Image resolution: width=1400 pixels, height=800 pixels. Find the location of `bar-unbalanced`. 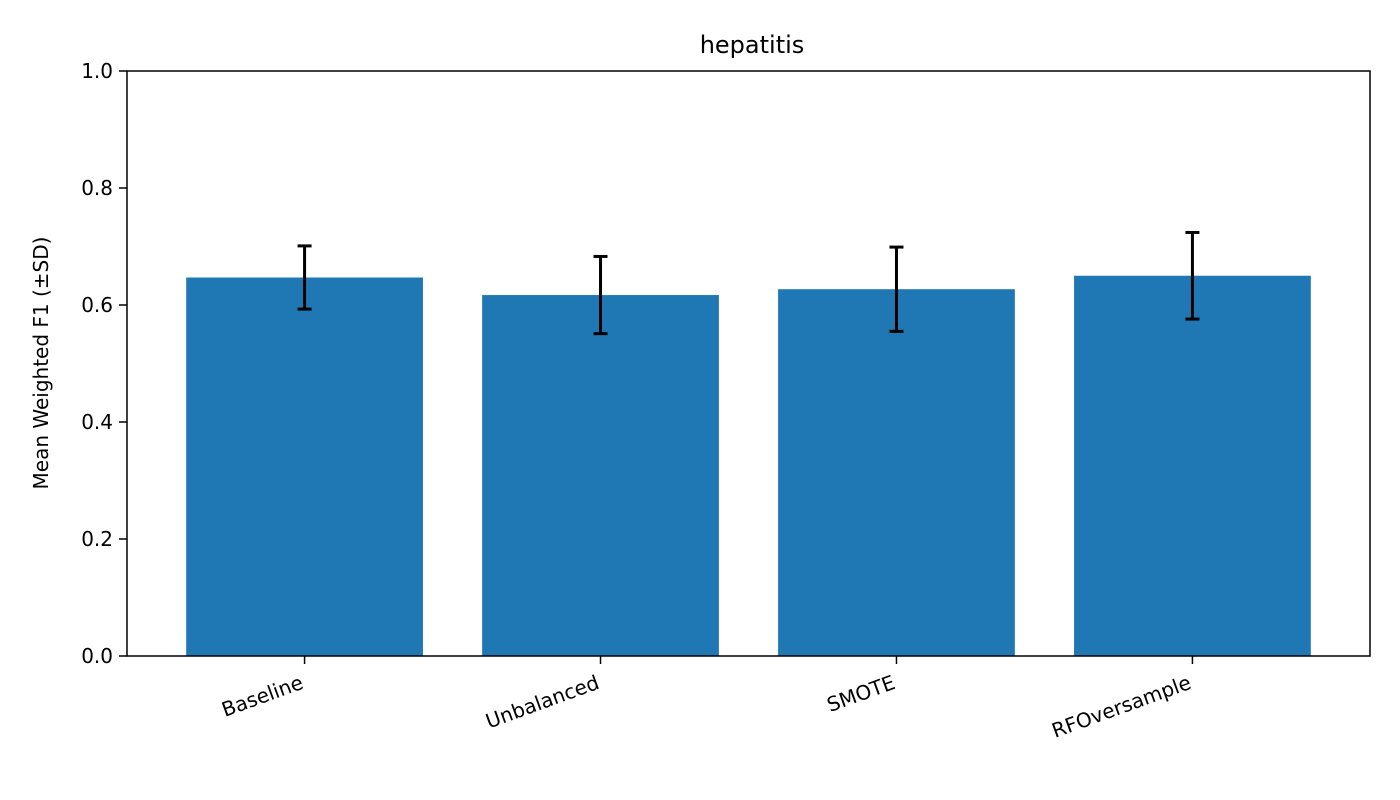

bar-unbalanced is located at coordinates (600, 475).